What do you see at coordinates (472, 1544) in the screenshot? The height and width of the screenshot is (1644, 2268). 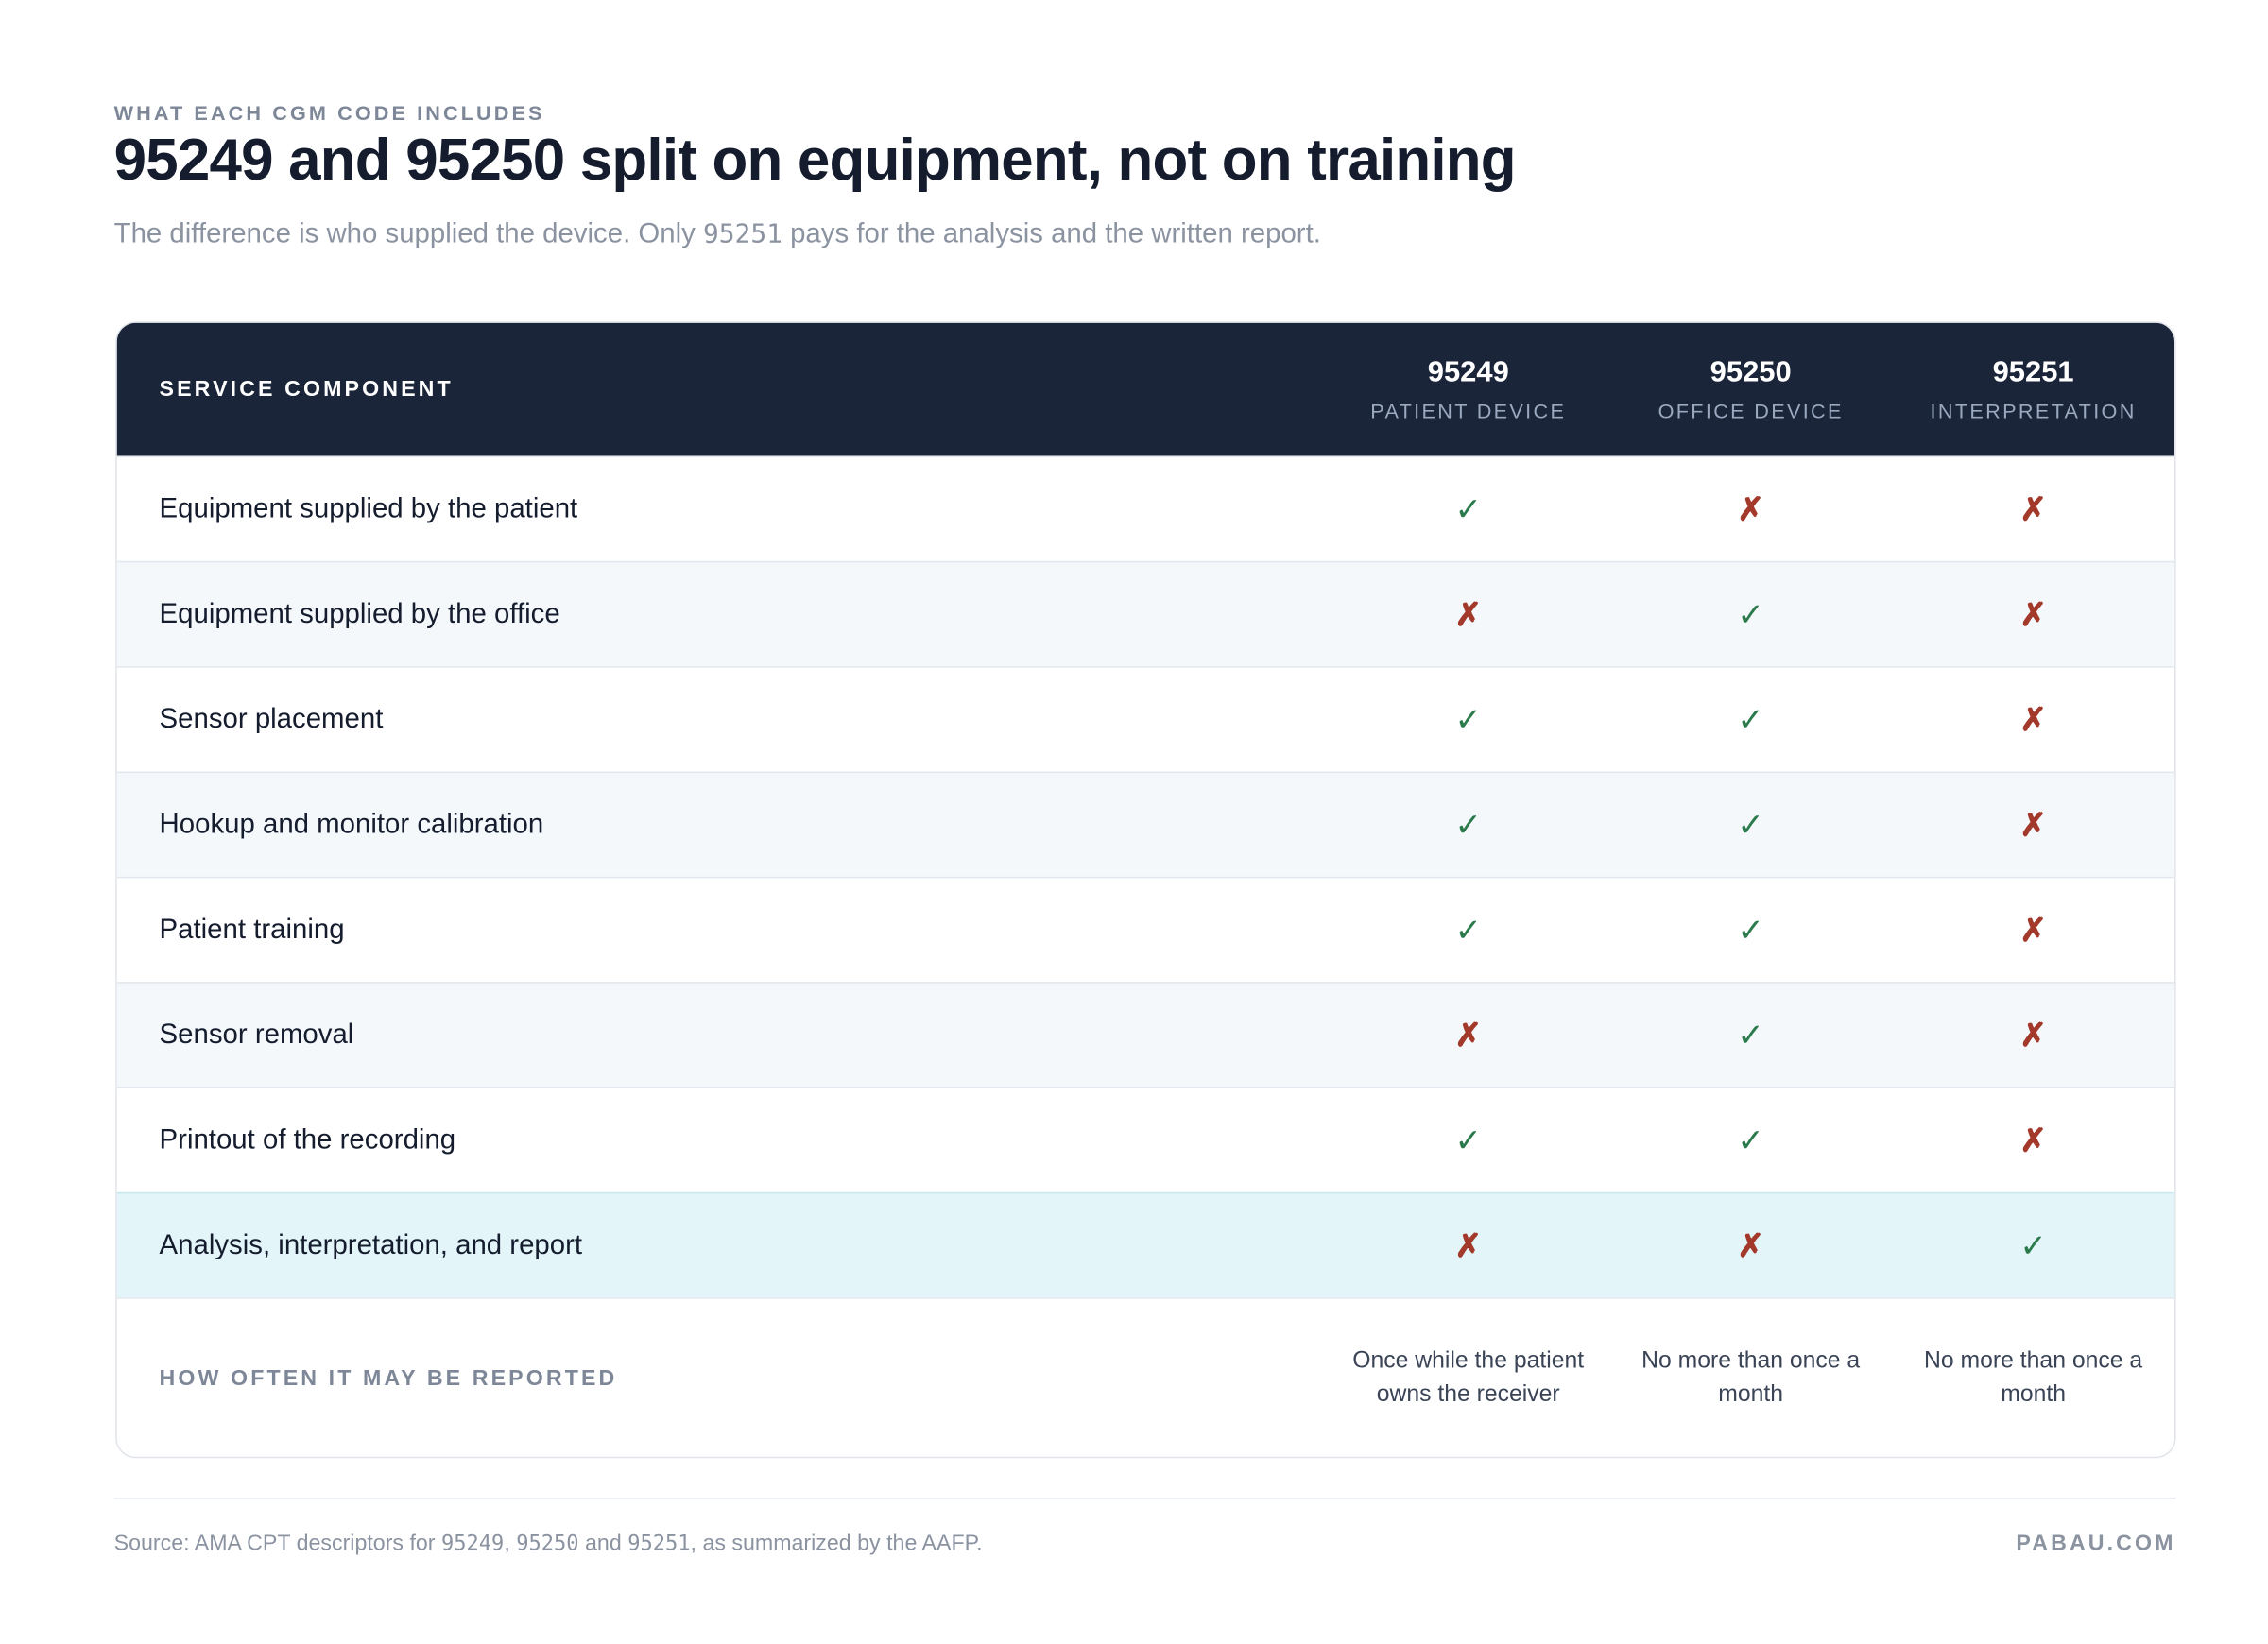 I see `code: 95249` at bounding box center [472, 1544].